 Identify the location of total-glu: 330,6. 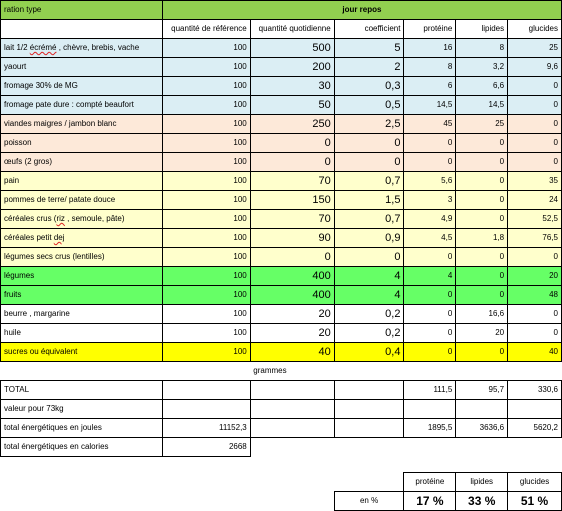
(534, 390).